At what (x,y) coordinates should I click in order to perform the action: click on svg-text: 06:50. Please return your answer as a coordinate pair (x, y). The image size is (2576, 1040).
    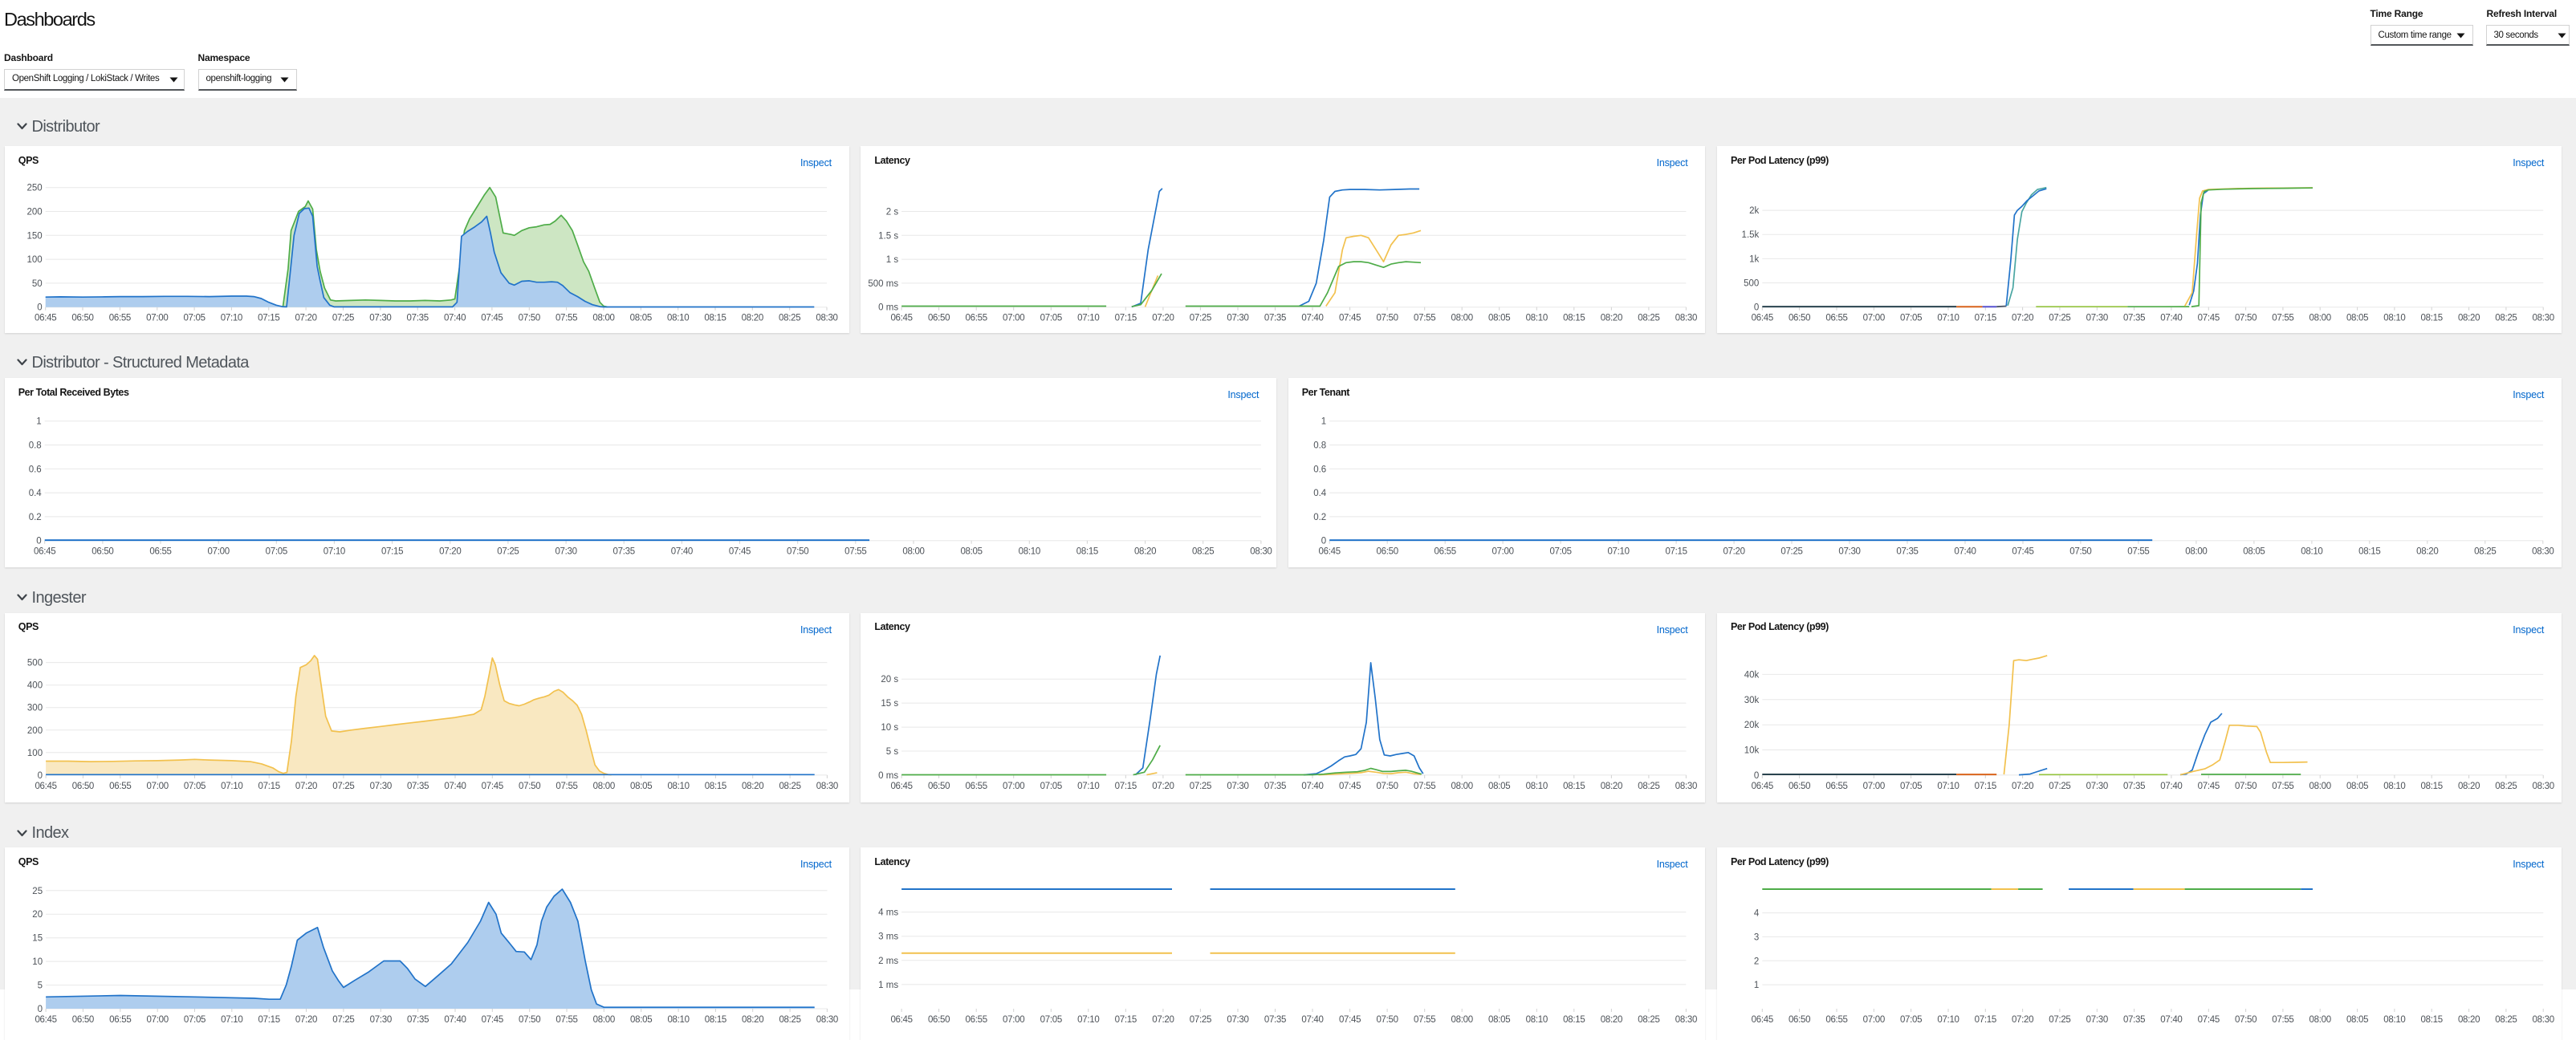
    Looking at the image, I should click on (83, 785).